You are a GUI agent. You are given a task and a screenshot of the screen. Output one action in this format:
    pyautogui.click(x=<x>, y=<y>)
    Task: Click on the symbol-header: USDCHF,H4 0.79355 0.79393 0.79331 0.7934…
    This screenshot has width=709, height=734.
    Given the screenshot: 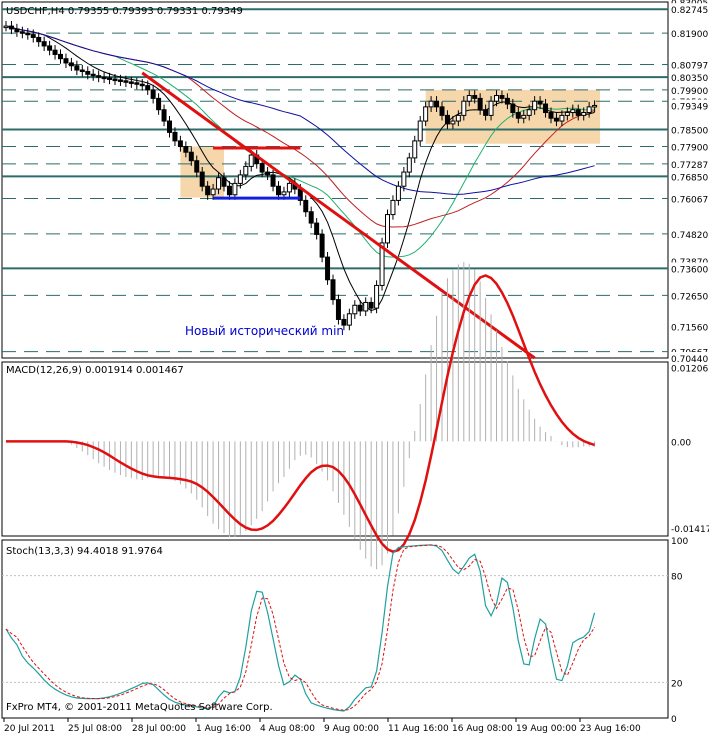 What is the action you would take?
    pyautogui.click(x=124, y=11)
    